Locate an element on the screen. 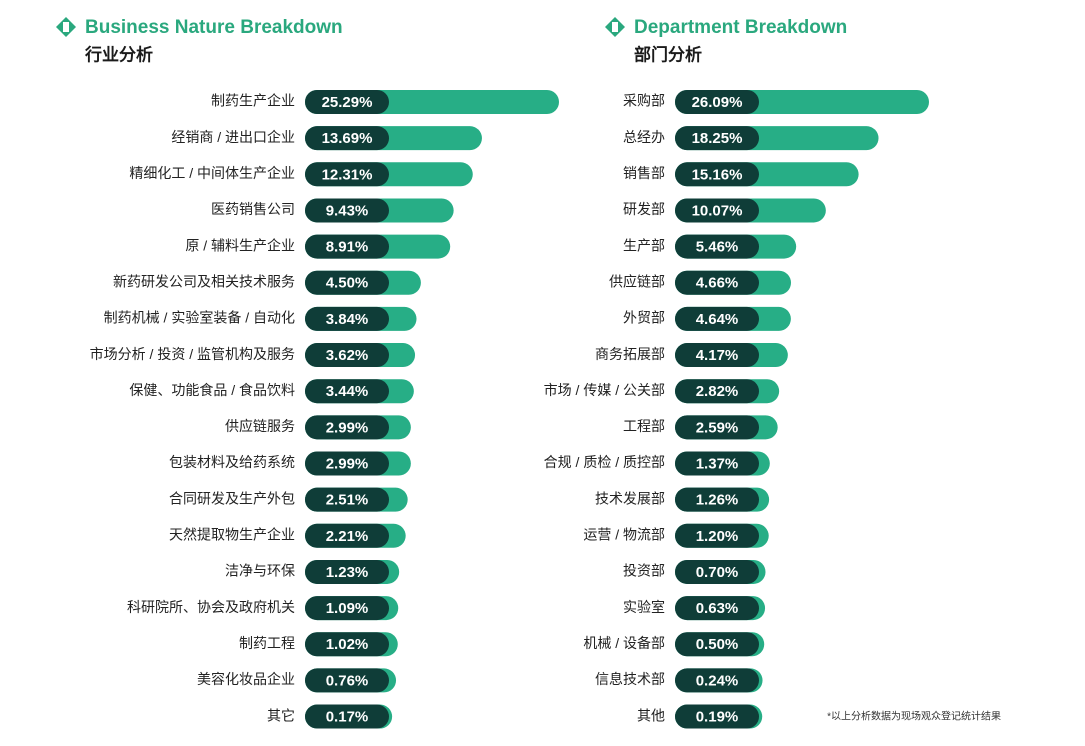 Image resolution: width=1085 pixels, height=746 pixels. value-label: 4.17% is located at coordinates (717, 355).